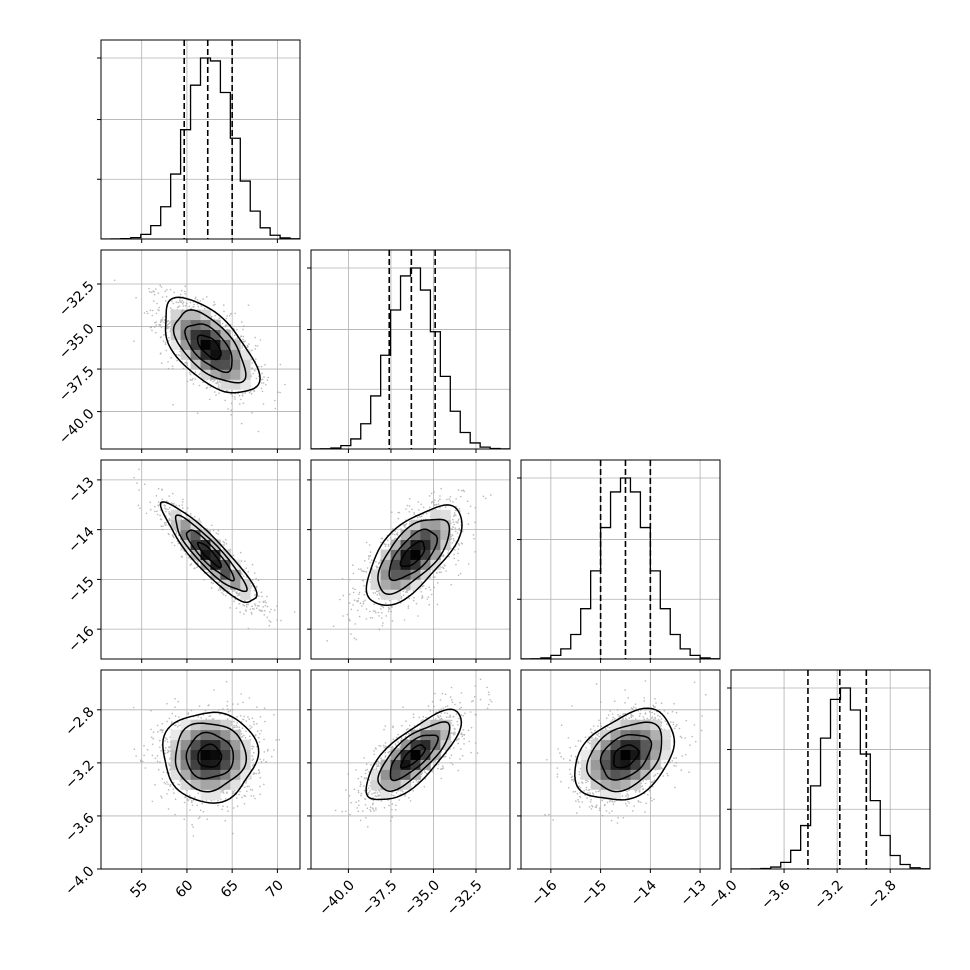 This screenshot has width=970, height=970. Describe the element at coordinates (183, 561) in the screenshot. I see `panel-2-0: −16 −15 −14 −13` at that location.